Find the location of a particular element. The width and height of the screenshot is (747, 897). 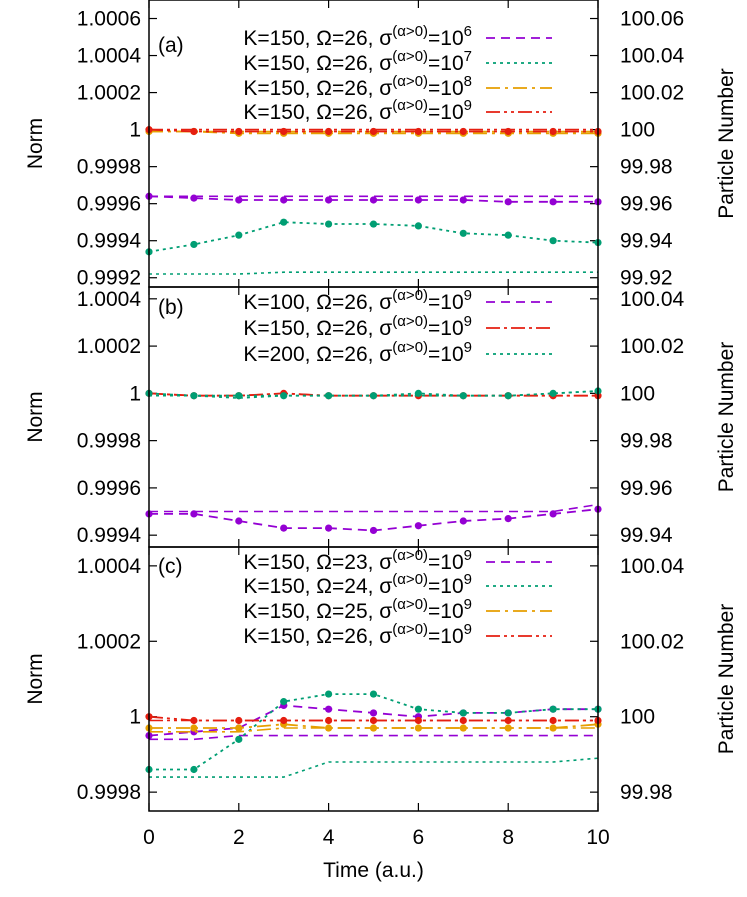

legend-entry: K=100, Ω=26, σ(α>0)=109 is located at coordinates (357, 300).